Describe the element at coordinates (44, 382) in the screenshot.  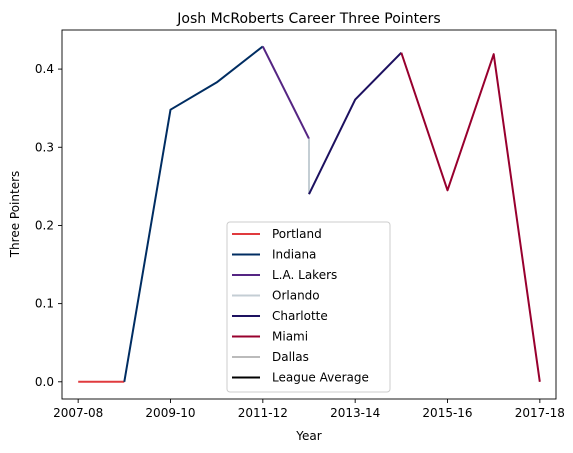
I see `y-tick-label: 0.0` at that location.